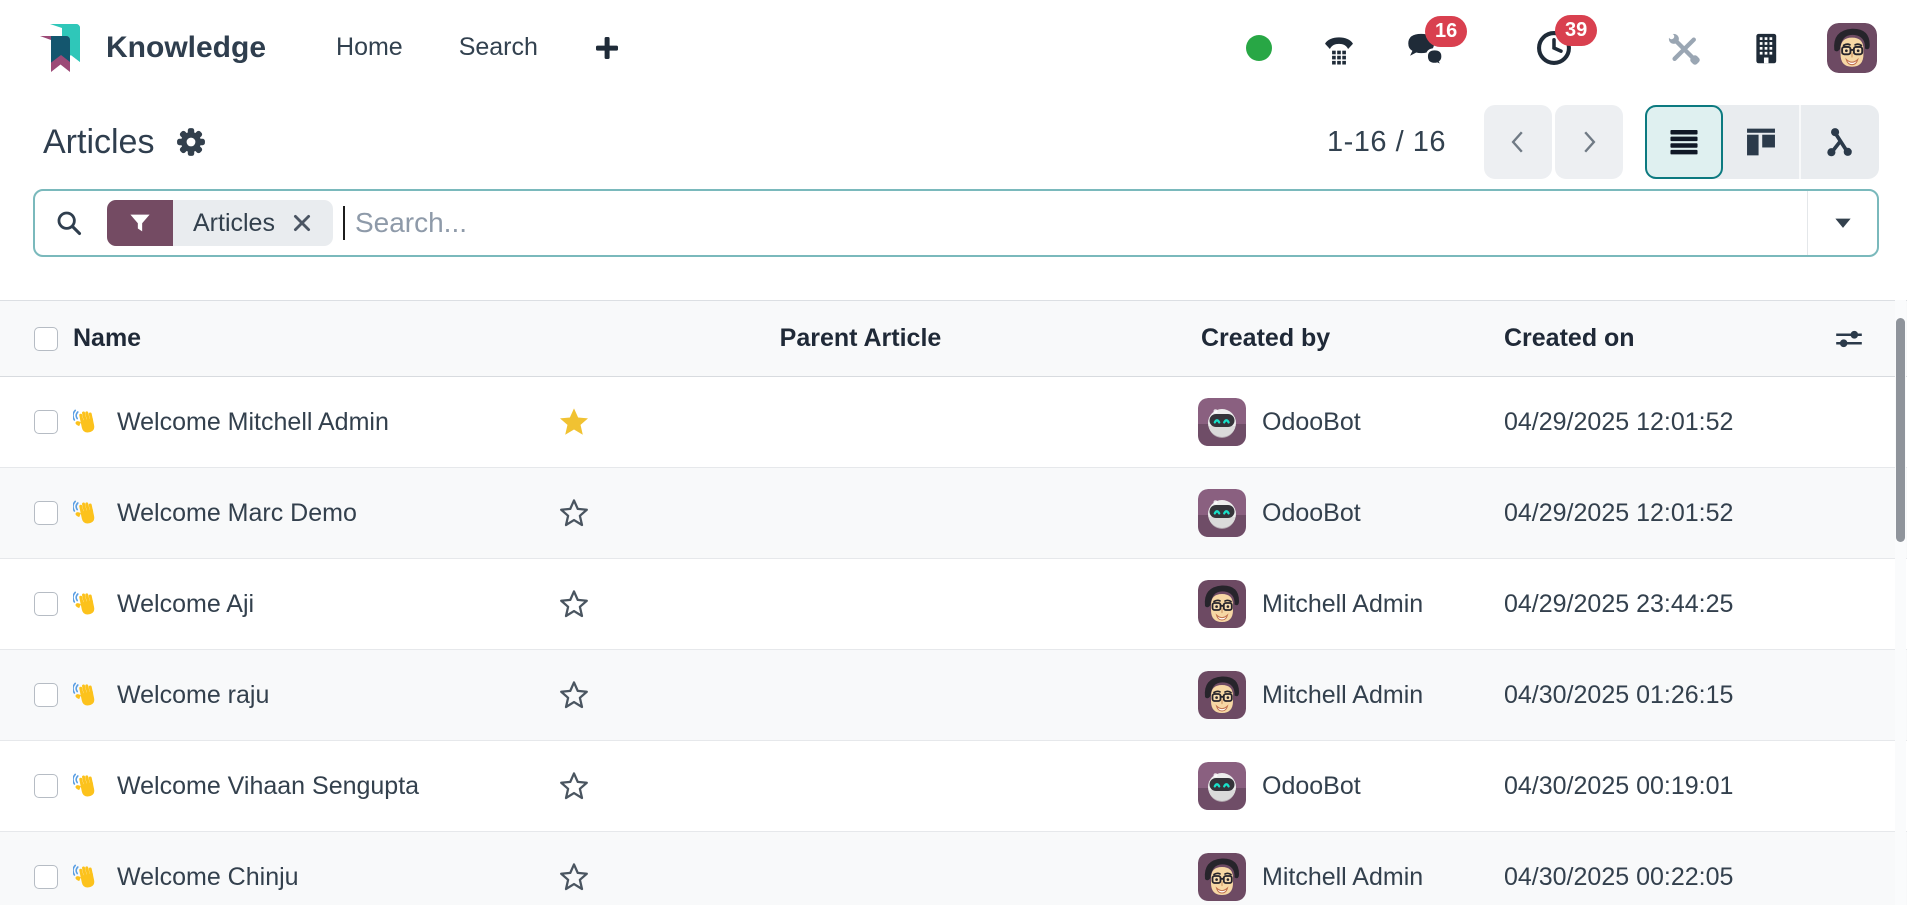 The width and height of the screenshot is (1907, 905). I want to click on table-row: Welcome Mitchell Admin, so click(953, 422).